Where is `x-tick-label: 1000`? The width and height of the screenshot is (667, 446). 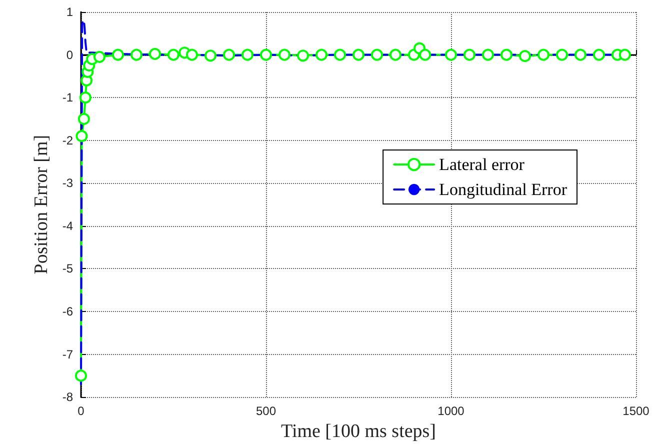 x-tick-label: 1000 is located at coordinates (451, 411).